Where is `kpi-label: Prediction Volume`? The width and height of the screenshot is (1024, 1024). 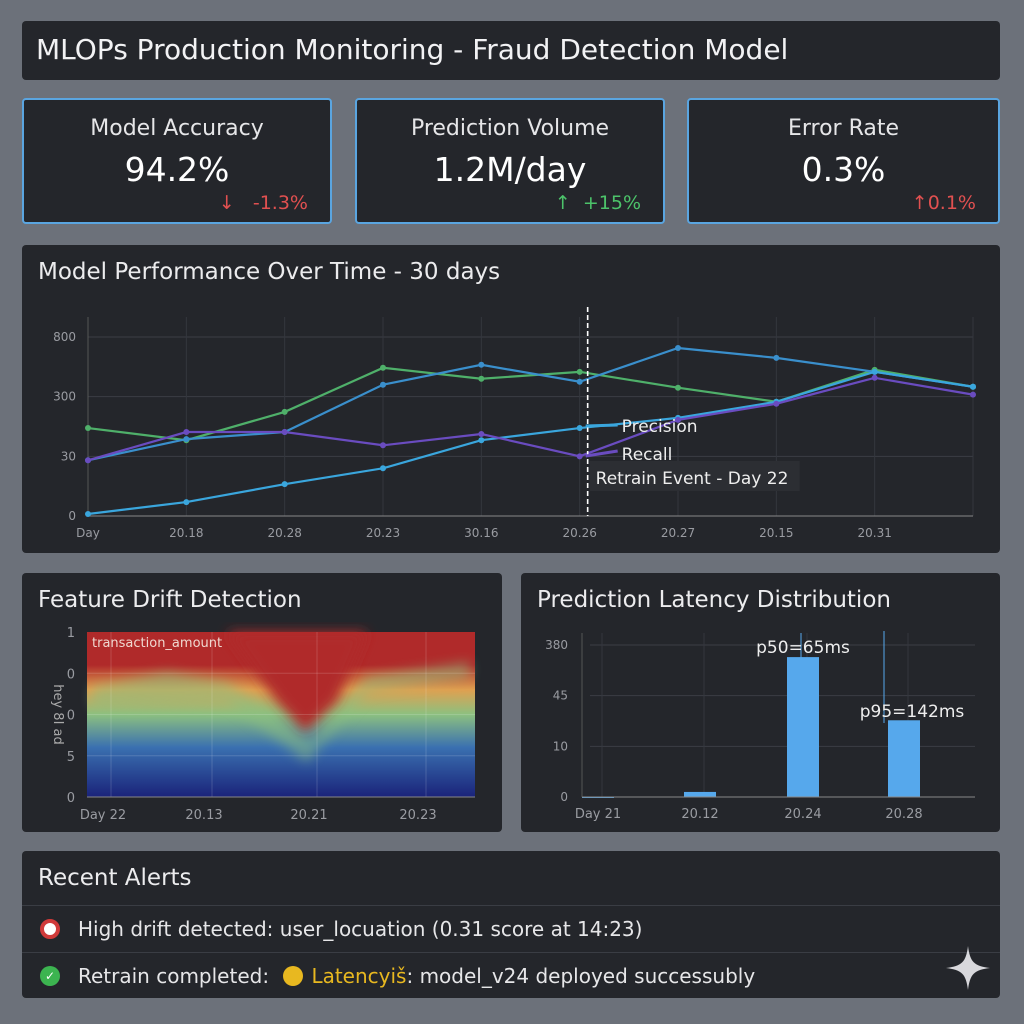 kpi-label: Prediction Volume is located at coordinates (510, 128).